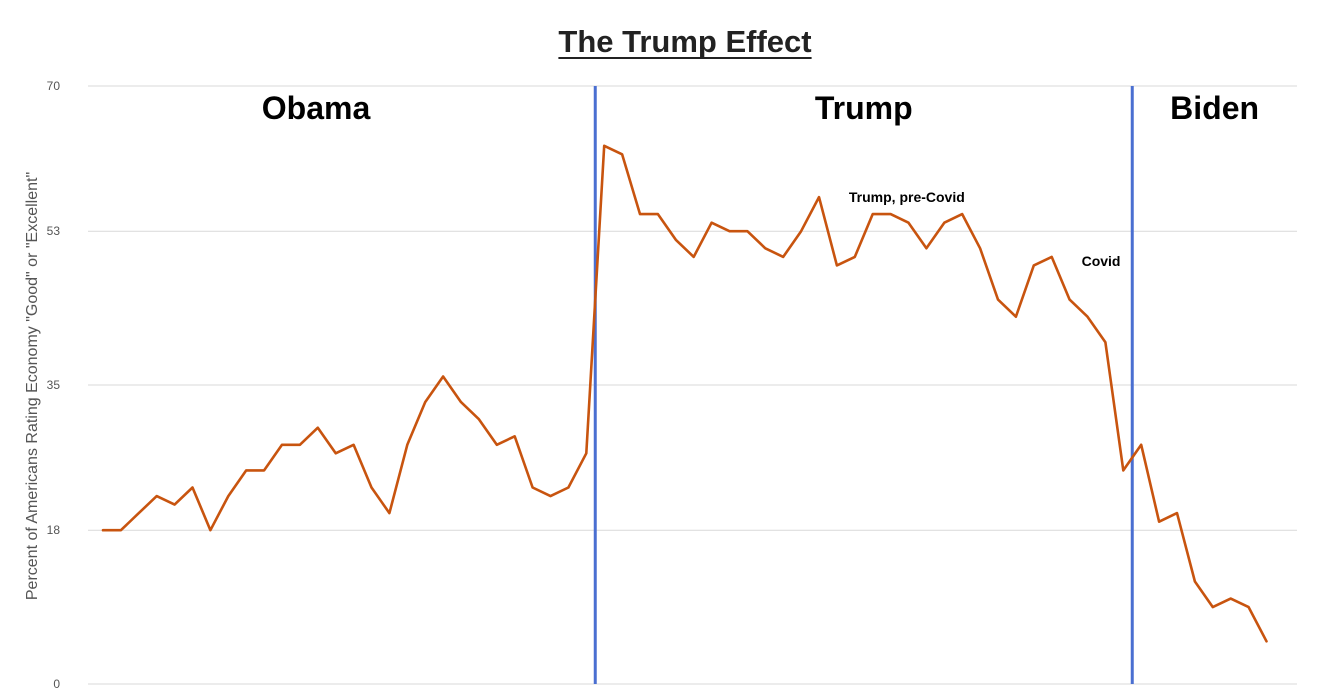 This screenshot has width=1324, height=700. What do you see at coordinates (985, 229) in the screenshot?
I see `annotations: Trump, pre-Covid Covid` at bounding box center [985, 229].